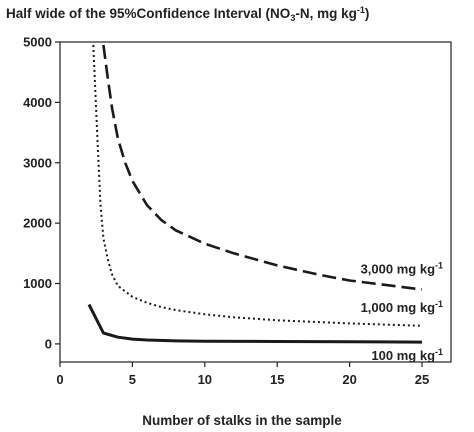 The height and width of the screenshot is (432, 474). What do you see at coordinates (48, 343) in the screenshot?
I see `y-tick-label: 0` at bounding box center [48, 343].